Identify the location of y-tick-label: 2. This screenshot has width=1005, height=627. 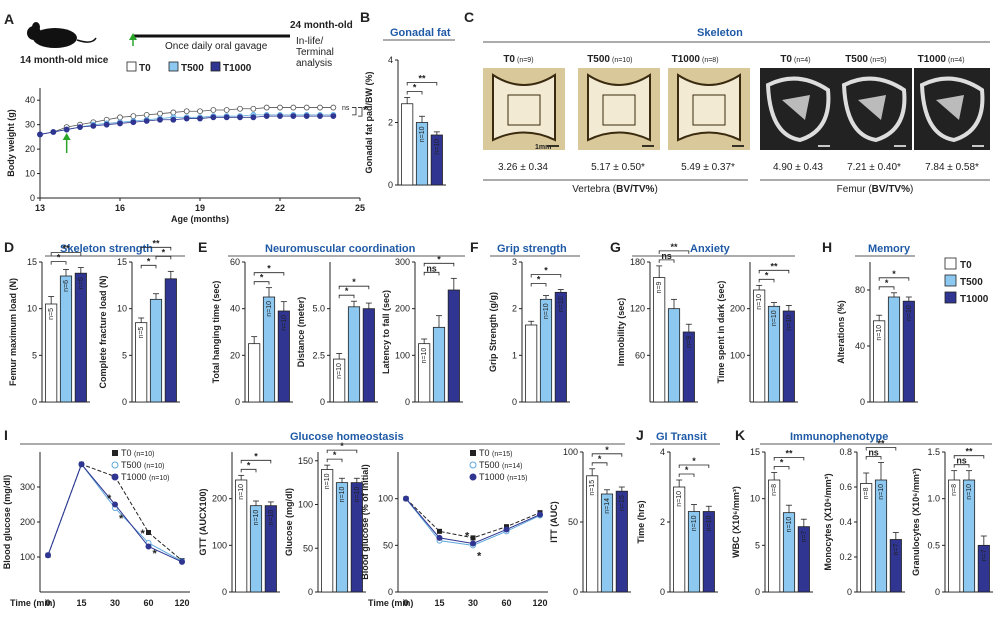
(514, 309).